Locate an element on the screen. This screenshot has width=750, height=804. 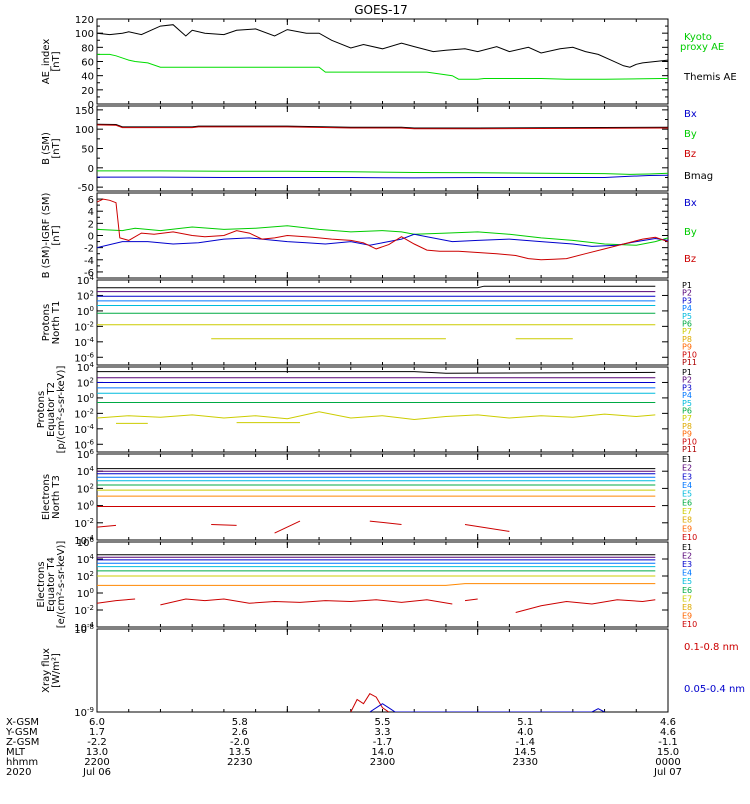
y-tick-label-en-0-base: 10 is located at coordinates (83, 455).